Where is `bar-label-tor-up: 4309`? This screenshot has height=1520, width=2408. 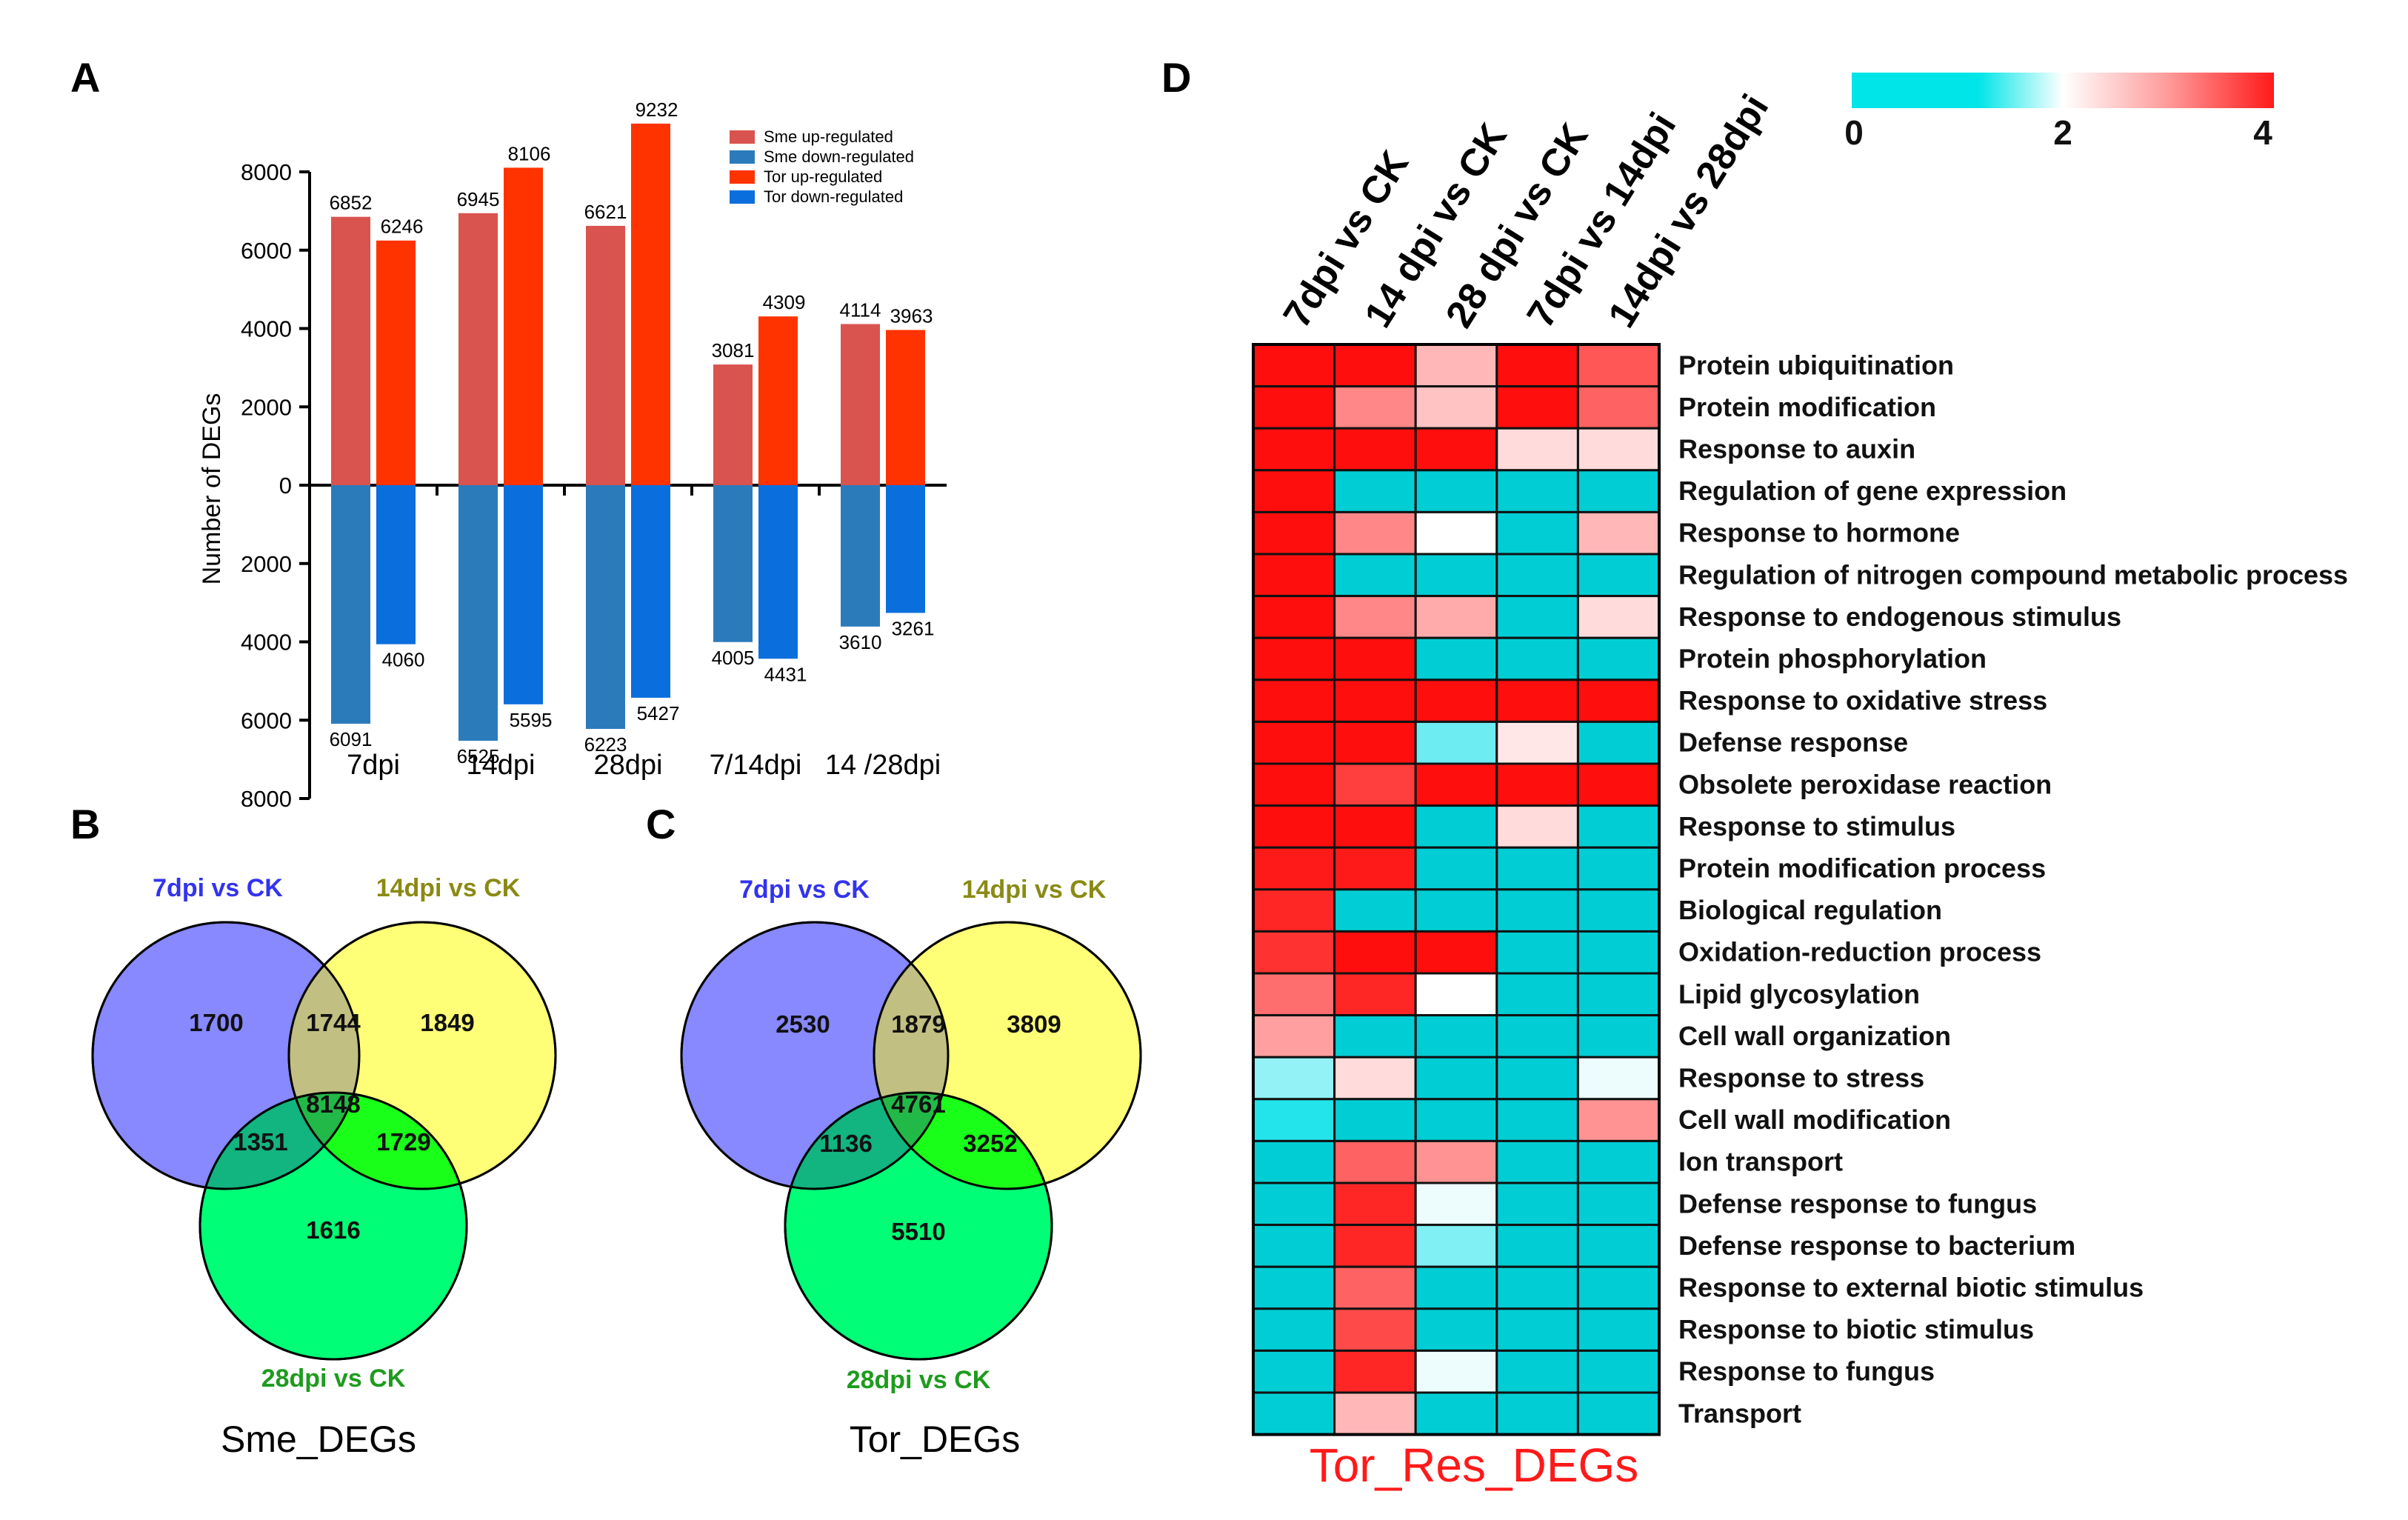 bar-label-tor-up: 4309 is located at coordinates (784, 302).